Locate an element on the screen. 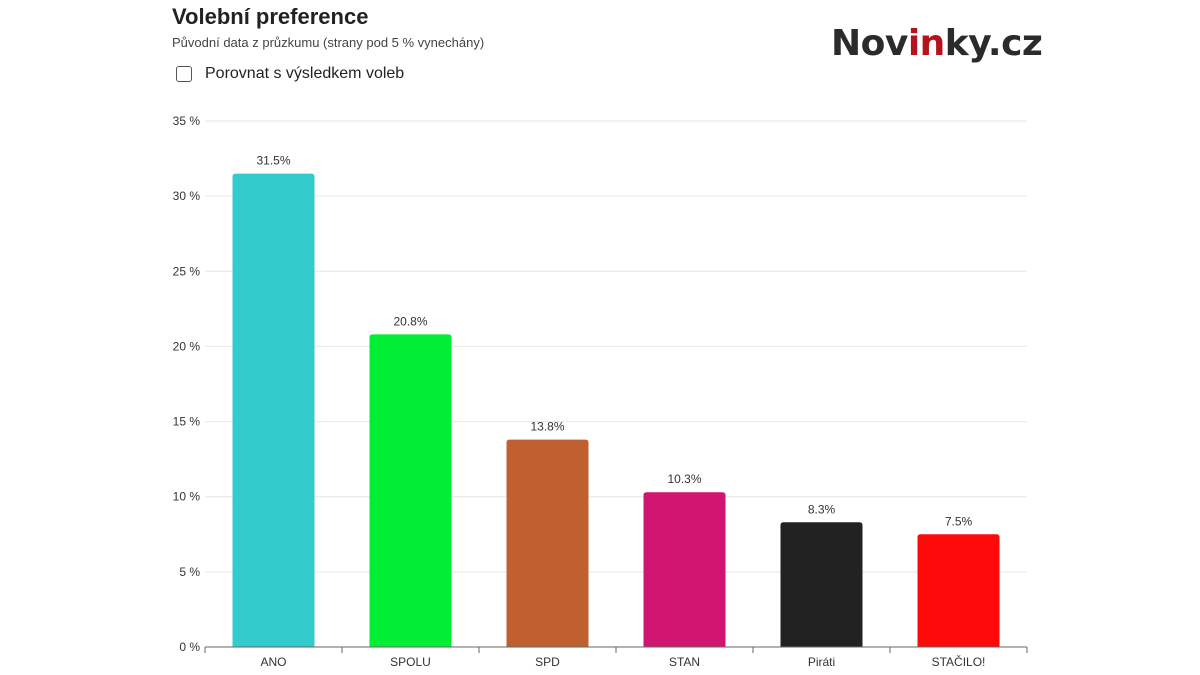 This screenshot has height=675, width=1200. y-tick-label: 10 % is located at coordinates (187, 497).